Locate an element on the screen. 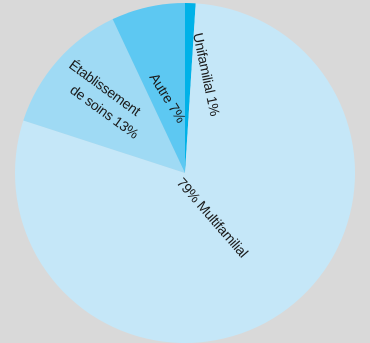  pie-slice-autre is located at coordinates (148, 88).